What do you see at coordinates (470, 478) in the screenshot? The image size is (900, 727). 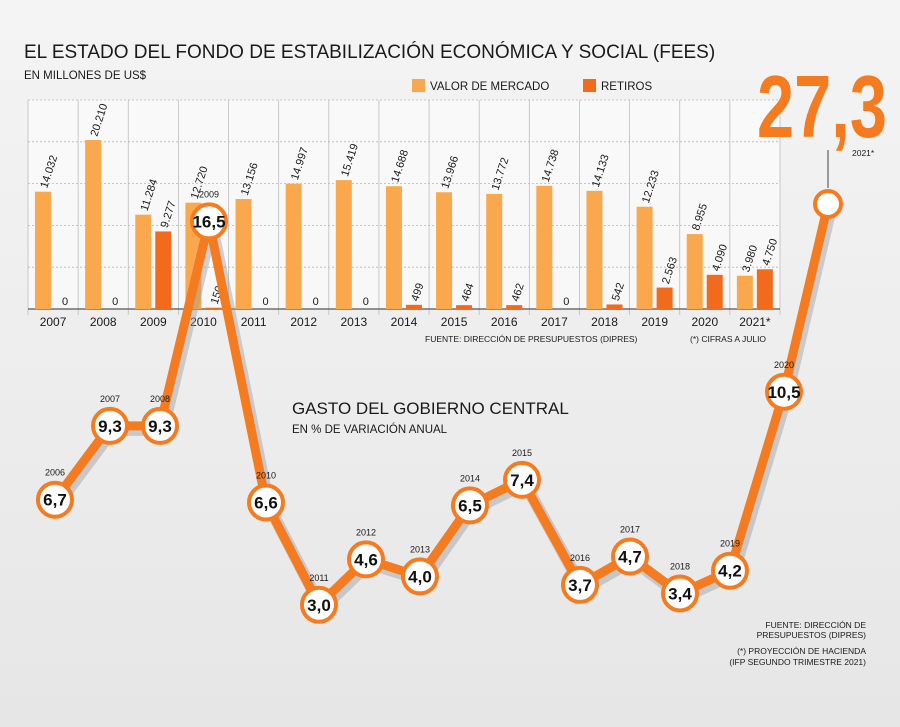 I see `point-year-2014: 2014` at bounding box center [470, 478].